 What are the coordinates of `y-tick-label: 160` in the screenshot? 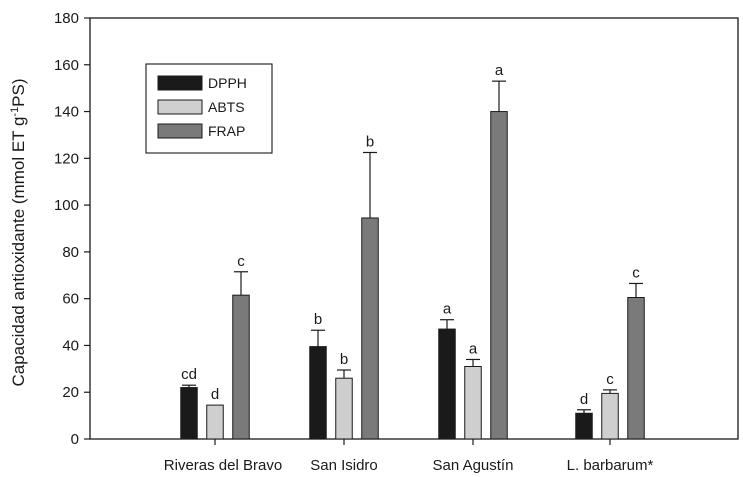 It's located at (66, 65).